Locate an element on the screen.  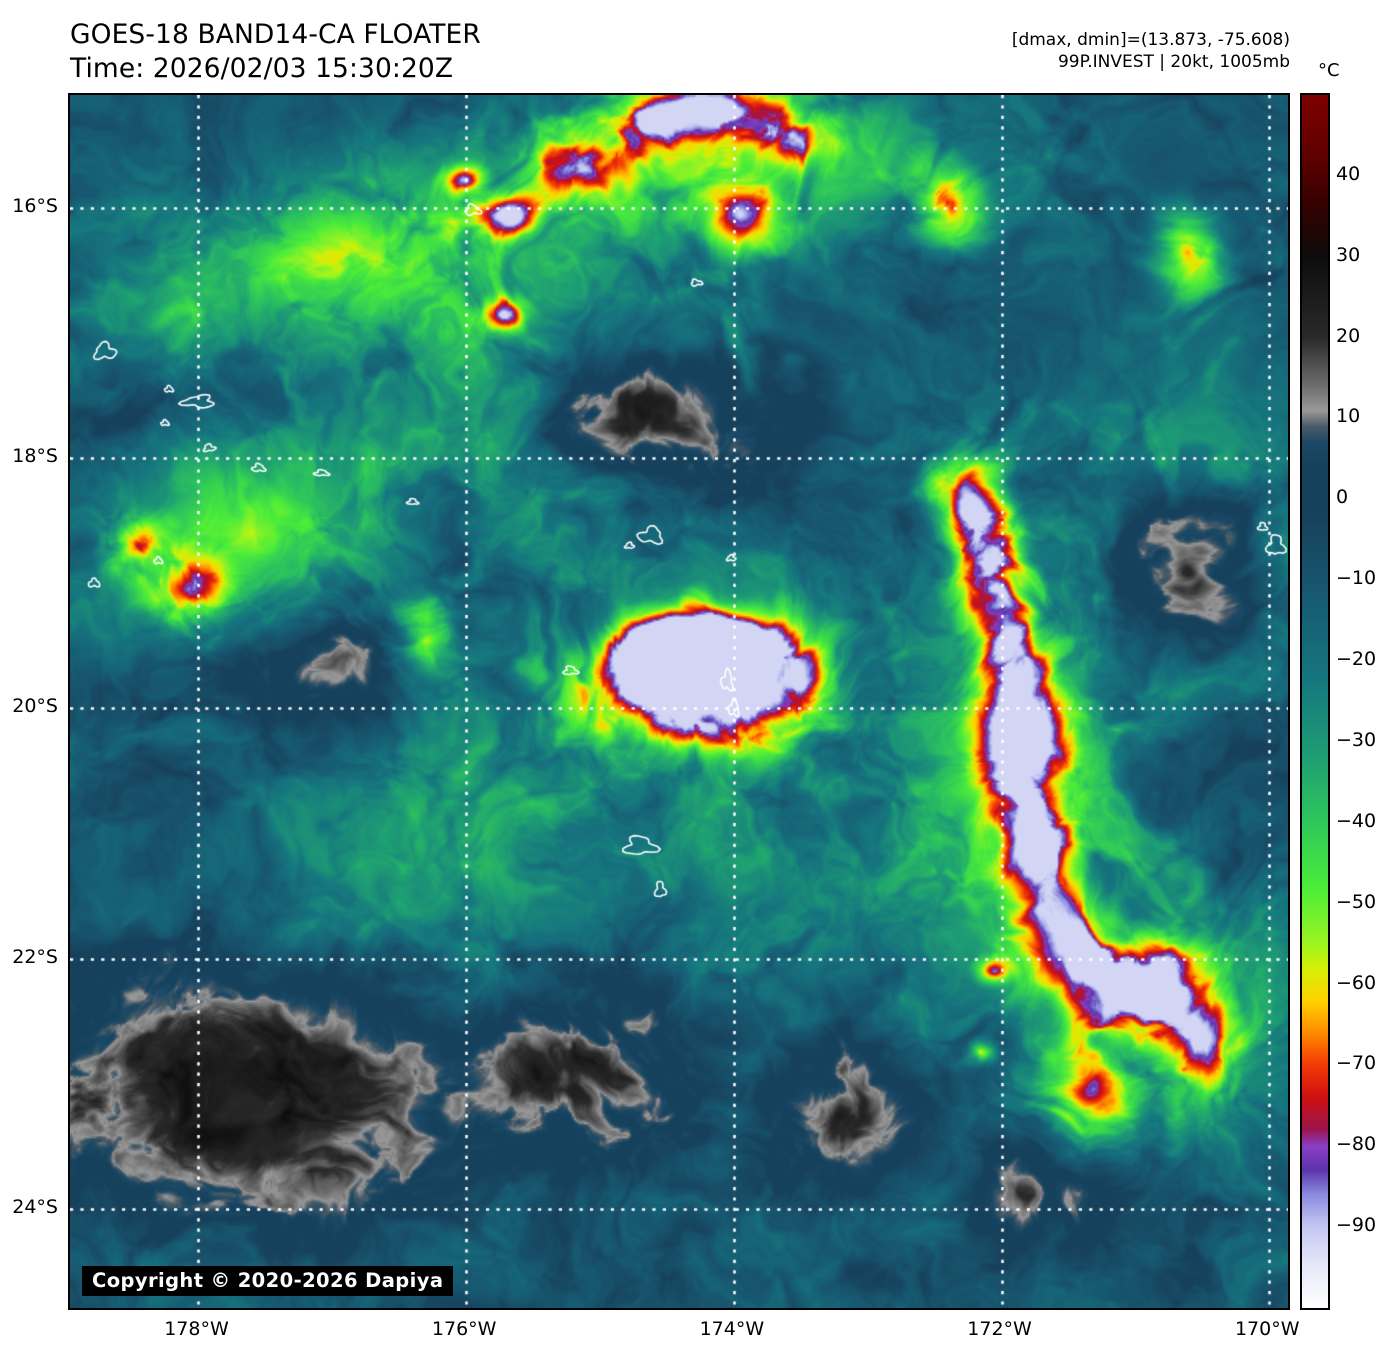
colorbar-tick--50: −50 is located at coordinates (1356, 901).